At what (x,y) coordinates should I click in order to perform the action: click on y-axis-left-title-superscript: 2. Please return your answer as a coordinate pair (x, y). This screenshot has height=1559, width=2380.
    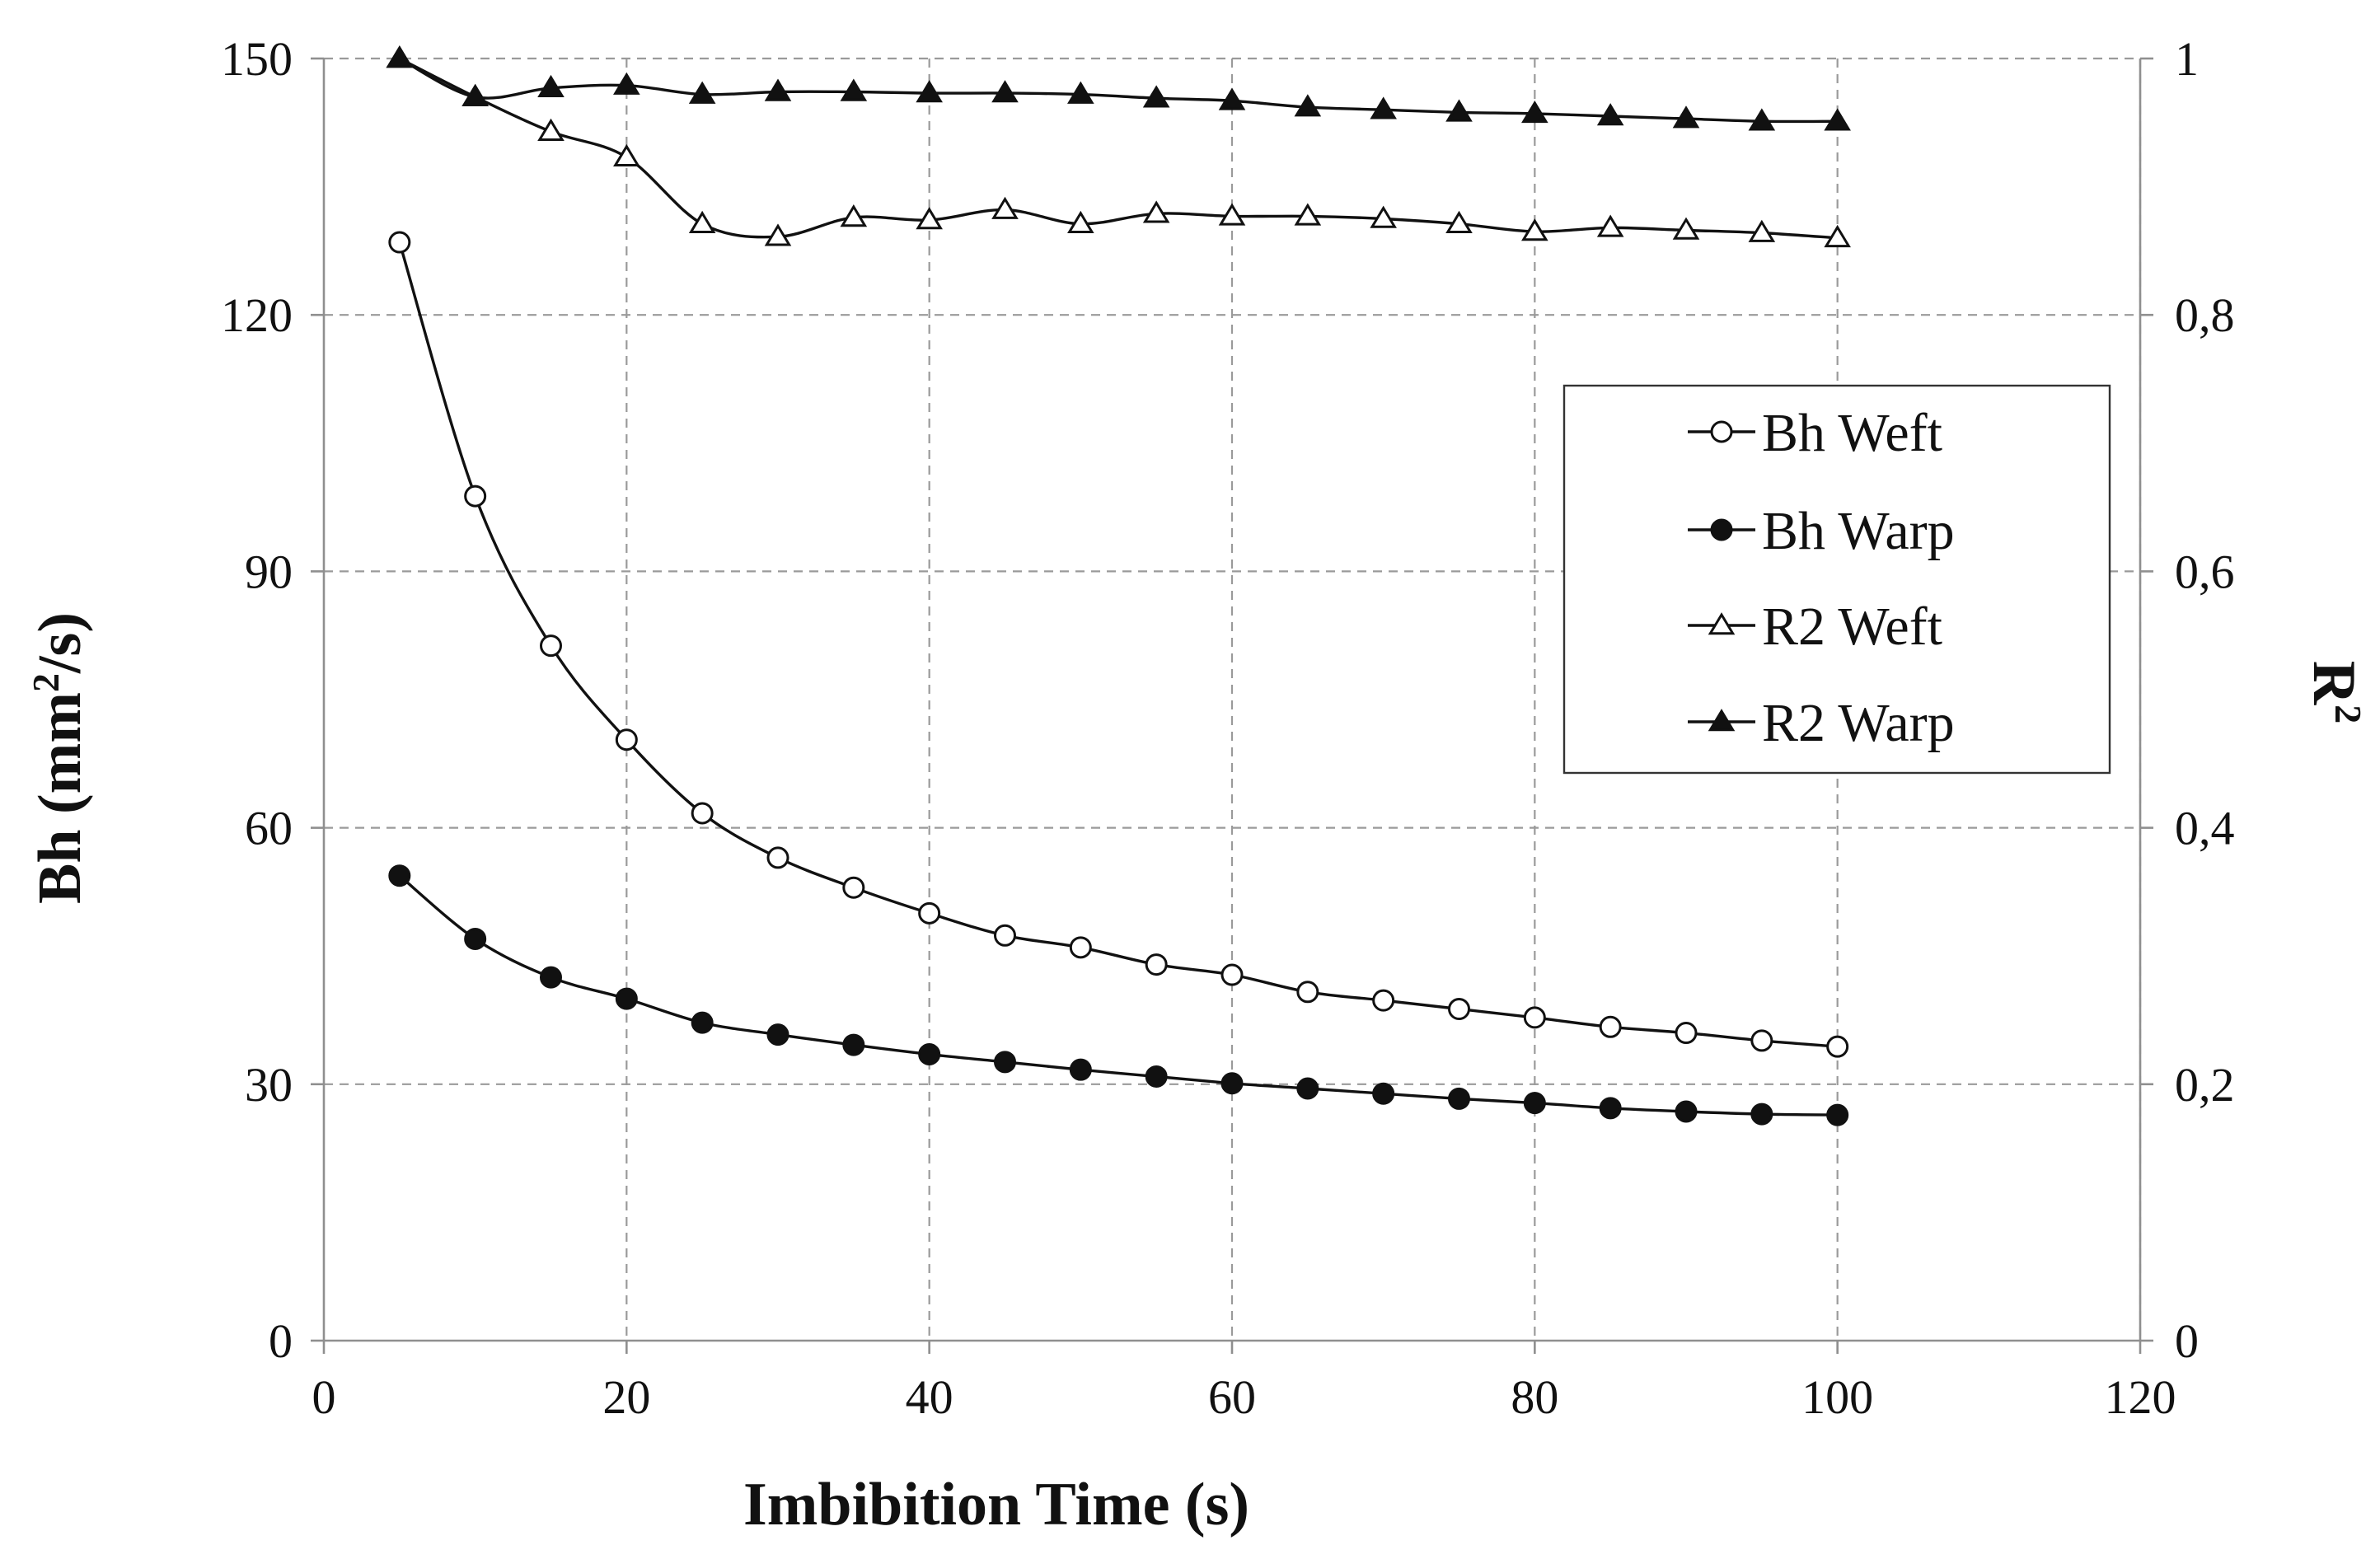
    Looking at the image, I should click on (46, 682).